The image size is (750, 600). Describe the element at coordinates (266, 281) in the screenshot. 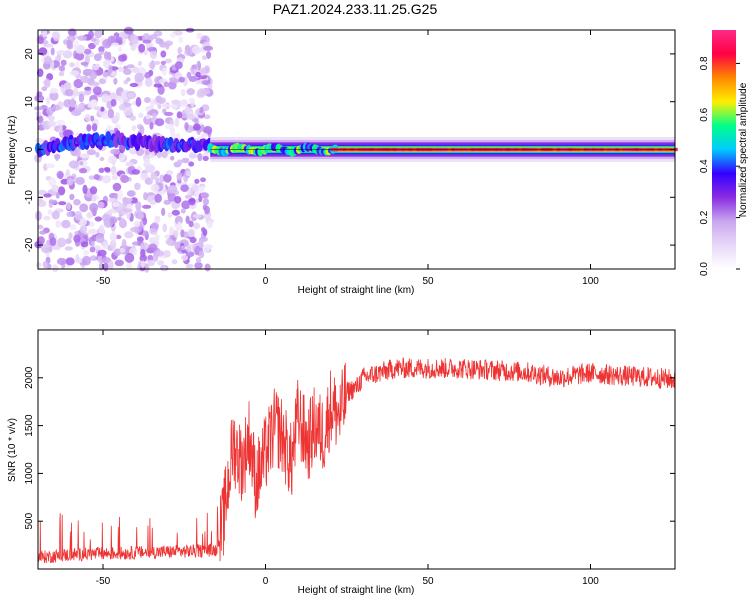

I see `x-tick-label: 0` at that location.